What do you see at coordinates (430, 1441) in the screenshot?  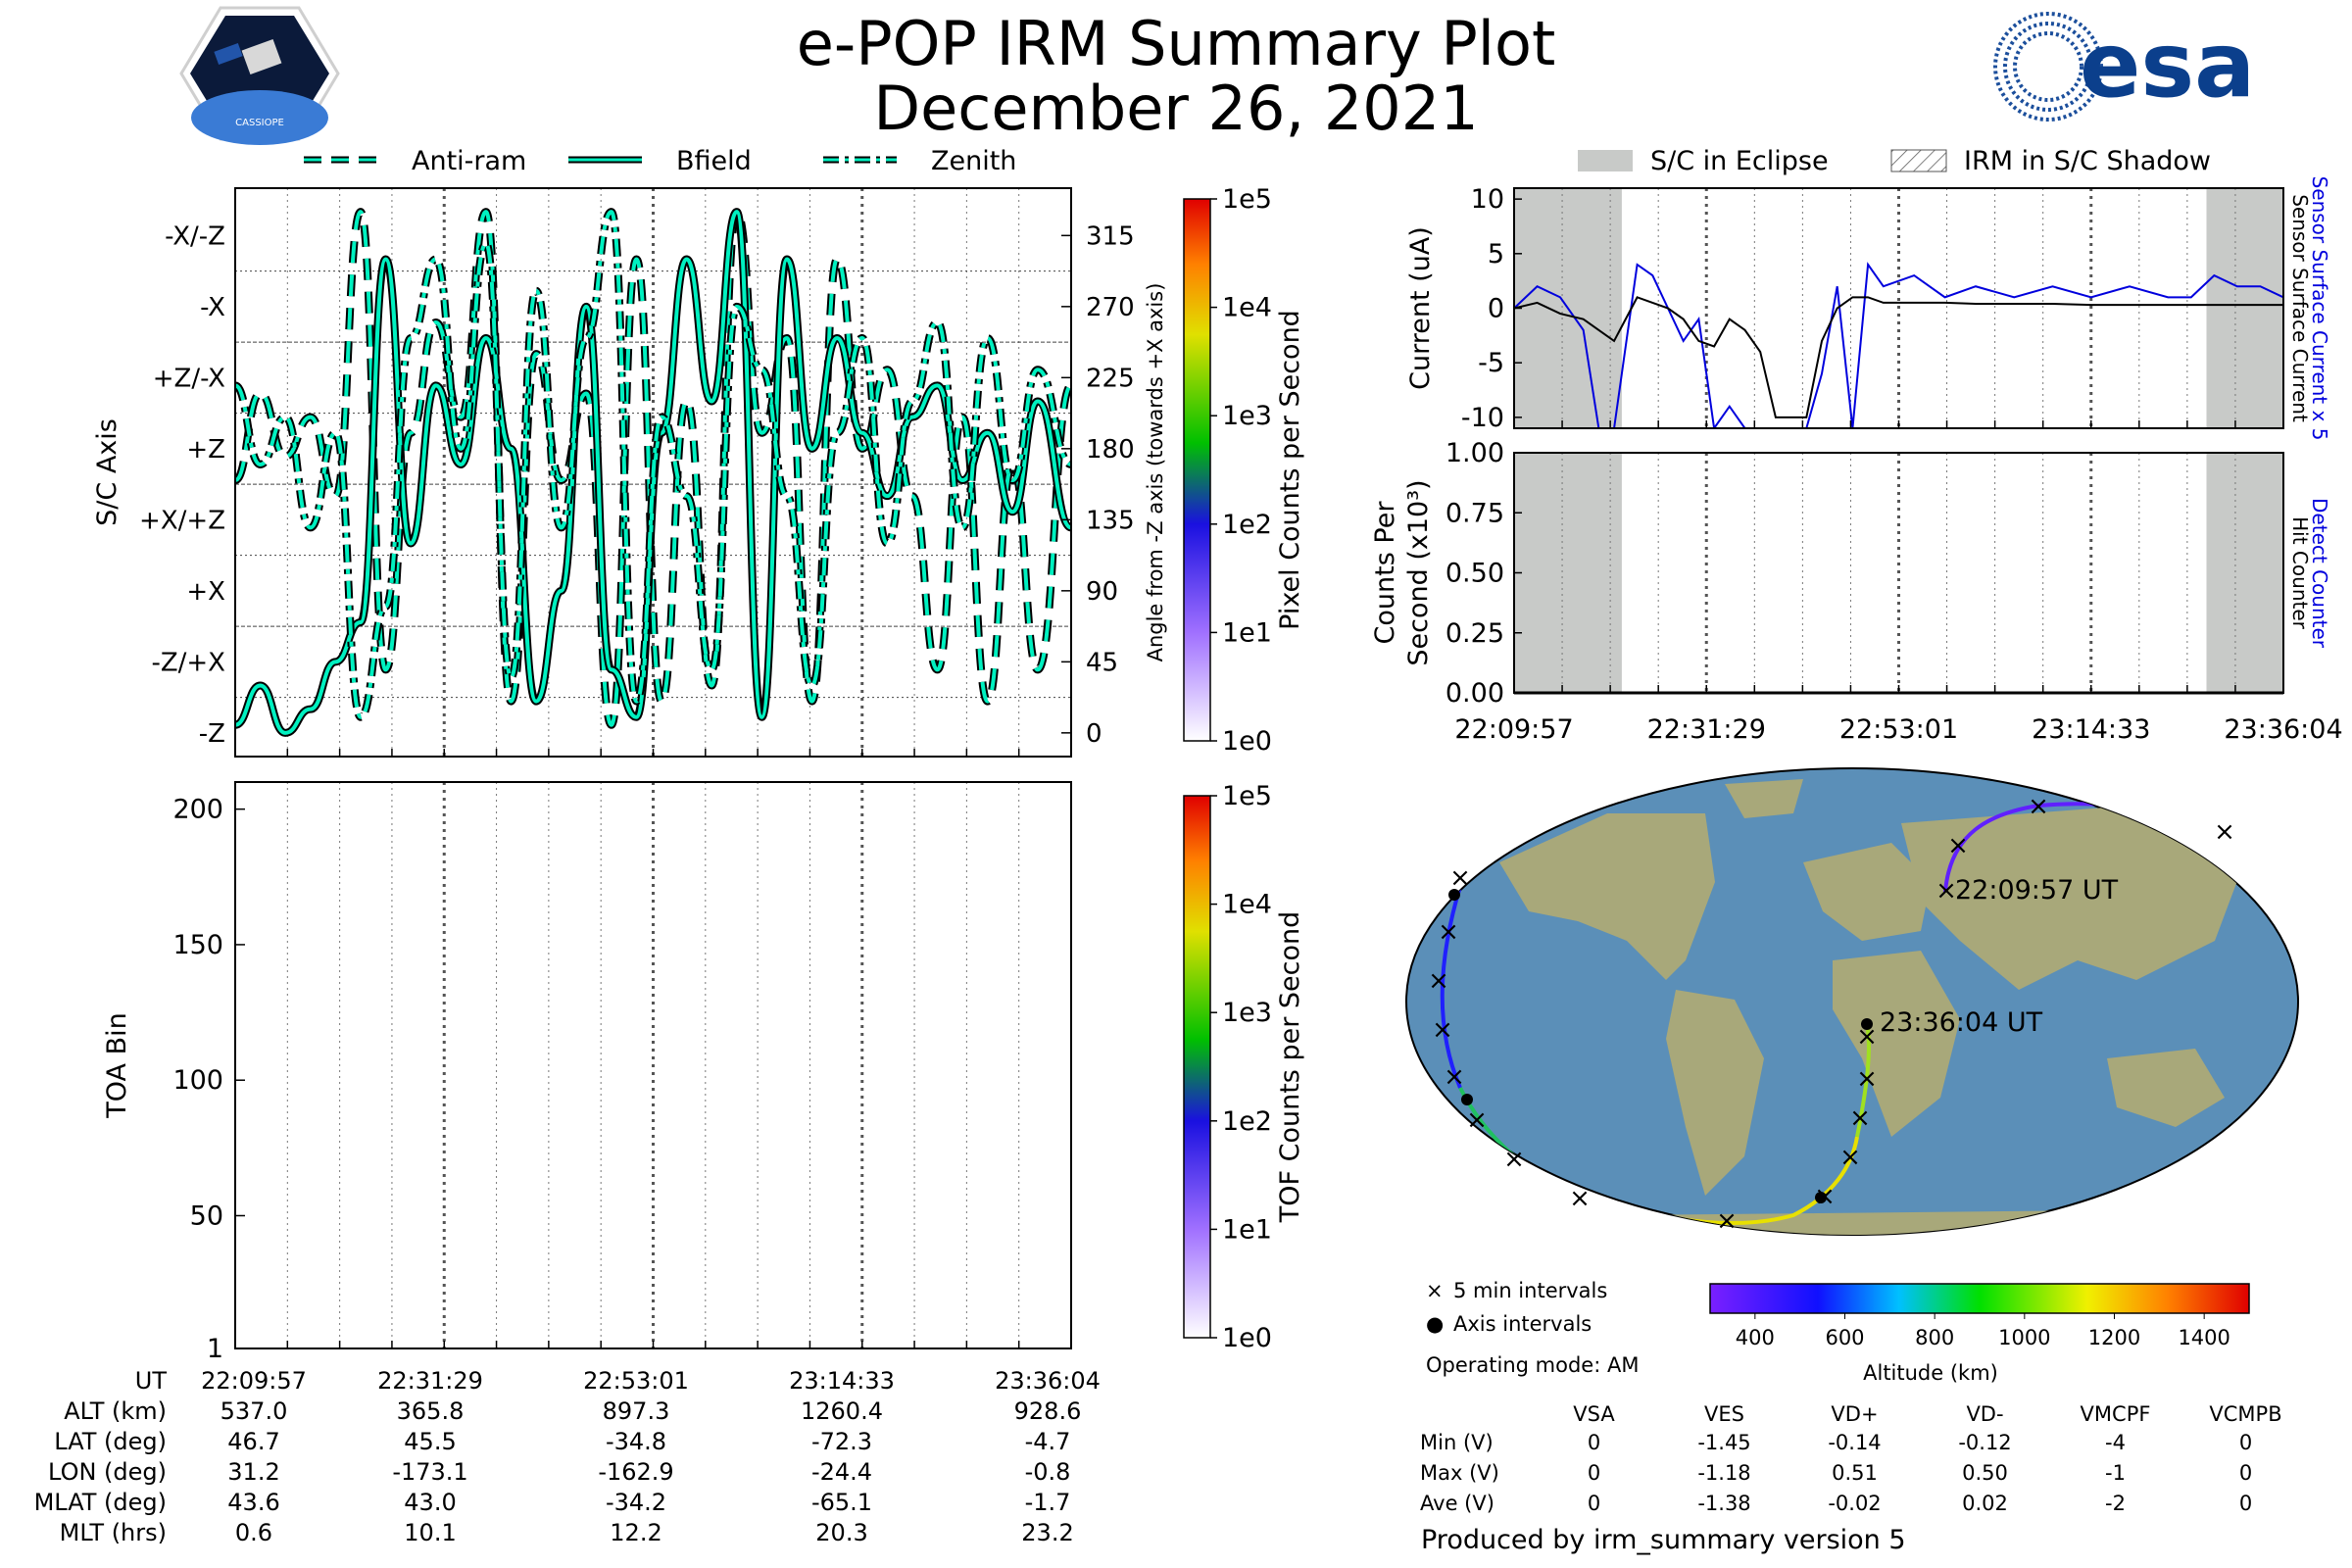 I see `summary-cell: 45.5` at bounding box center [430, 1441].